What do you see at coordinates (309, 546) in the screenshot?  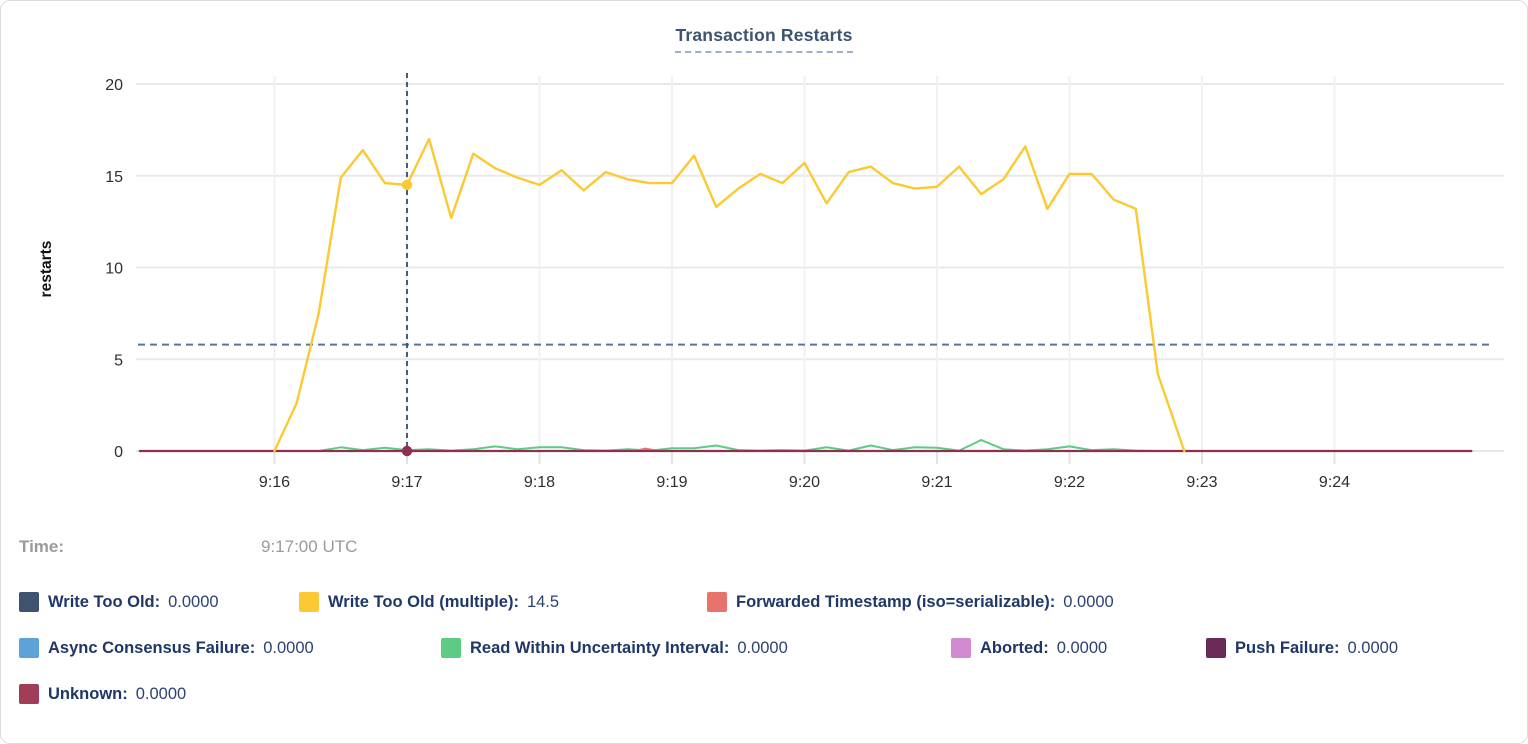 I see `time-value: 9:17:00 UTC` at bounding box center [309, 546].